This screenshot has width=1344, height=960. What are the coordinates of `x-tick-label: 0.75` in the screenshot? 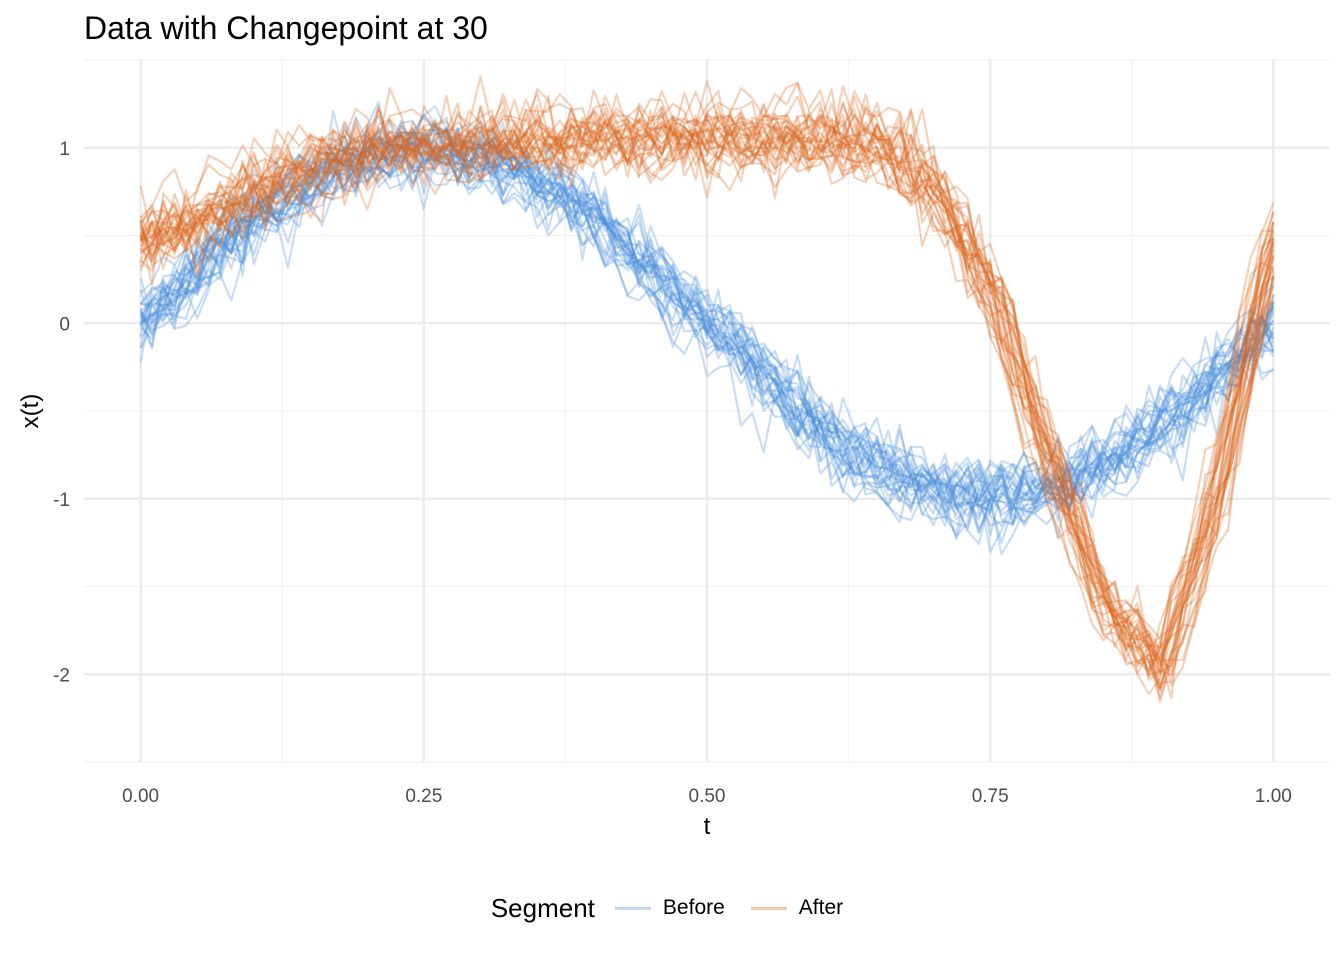 It's located at (990, 796).